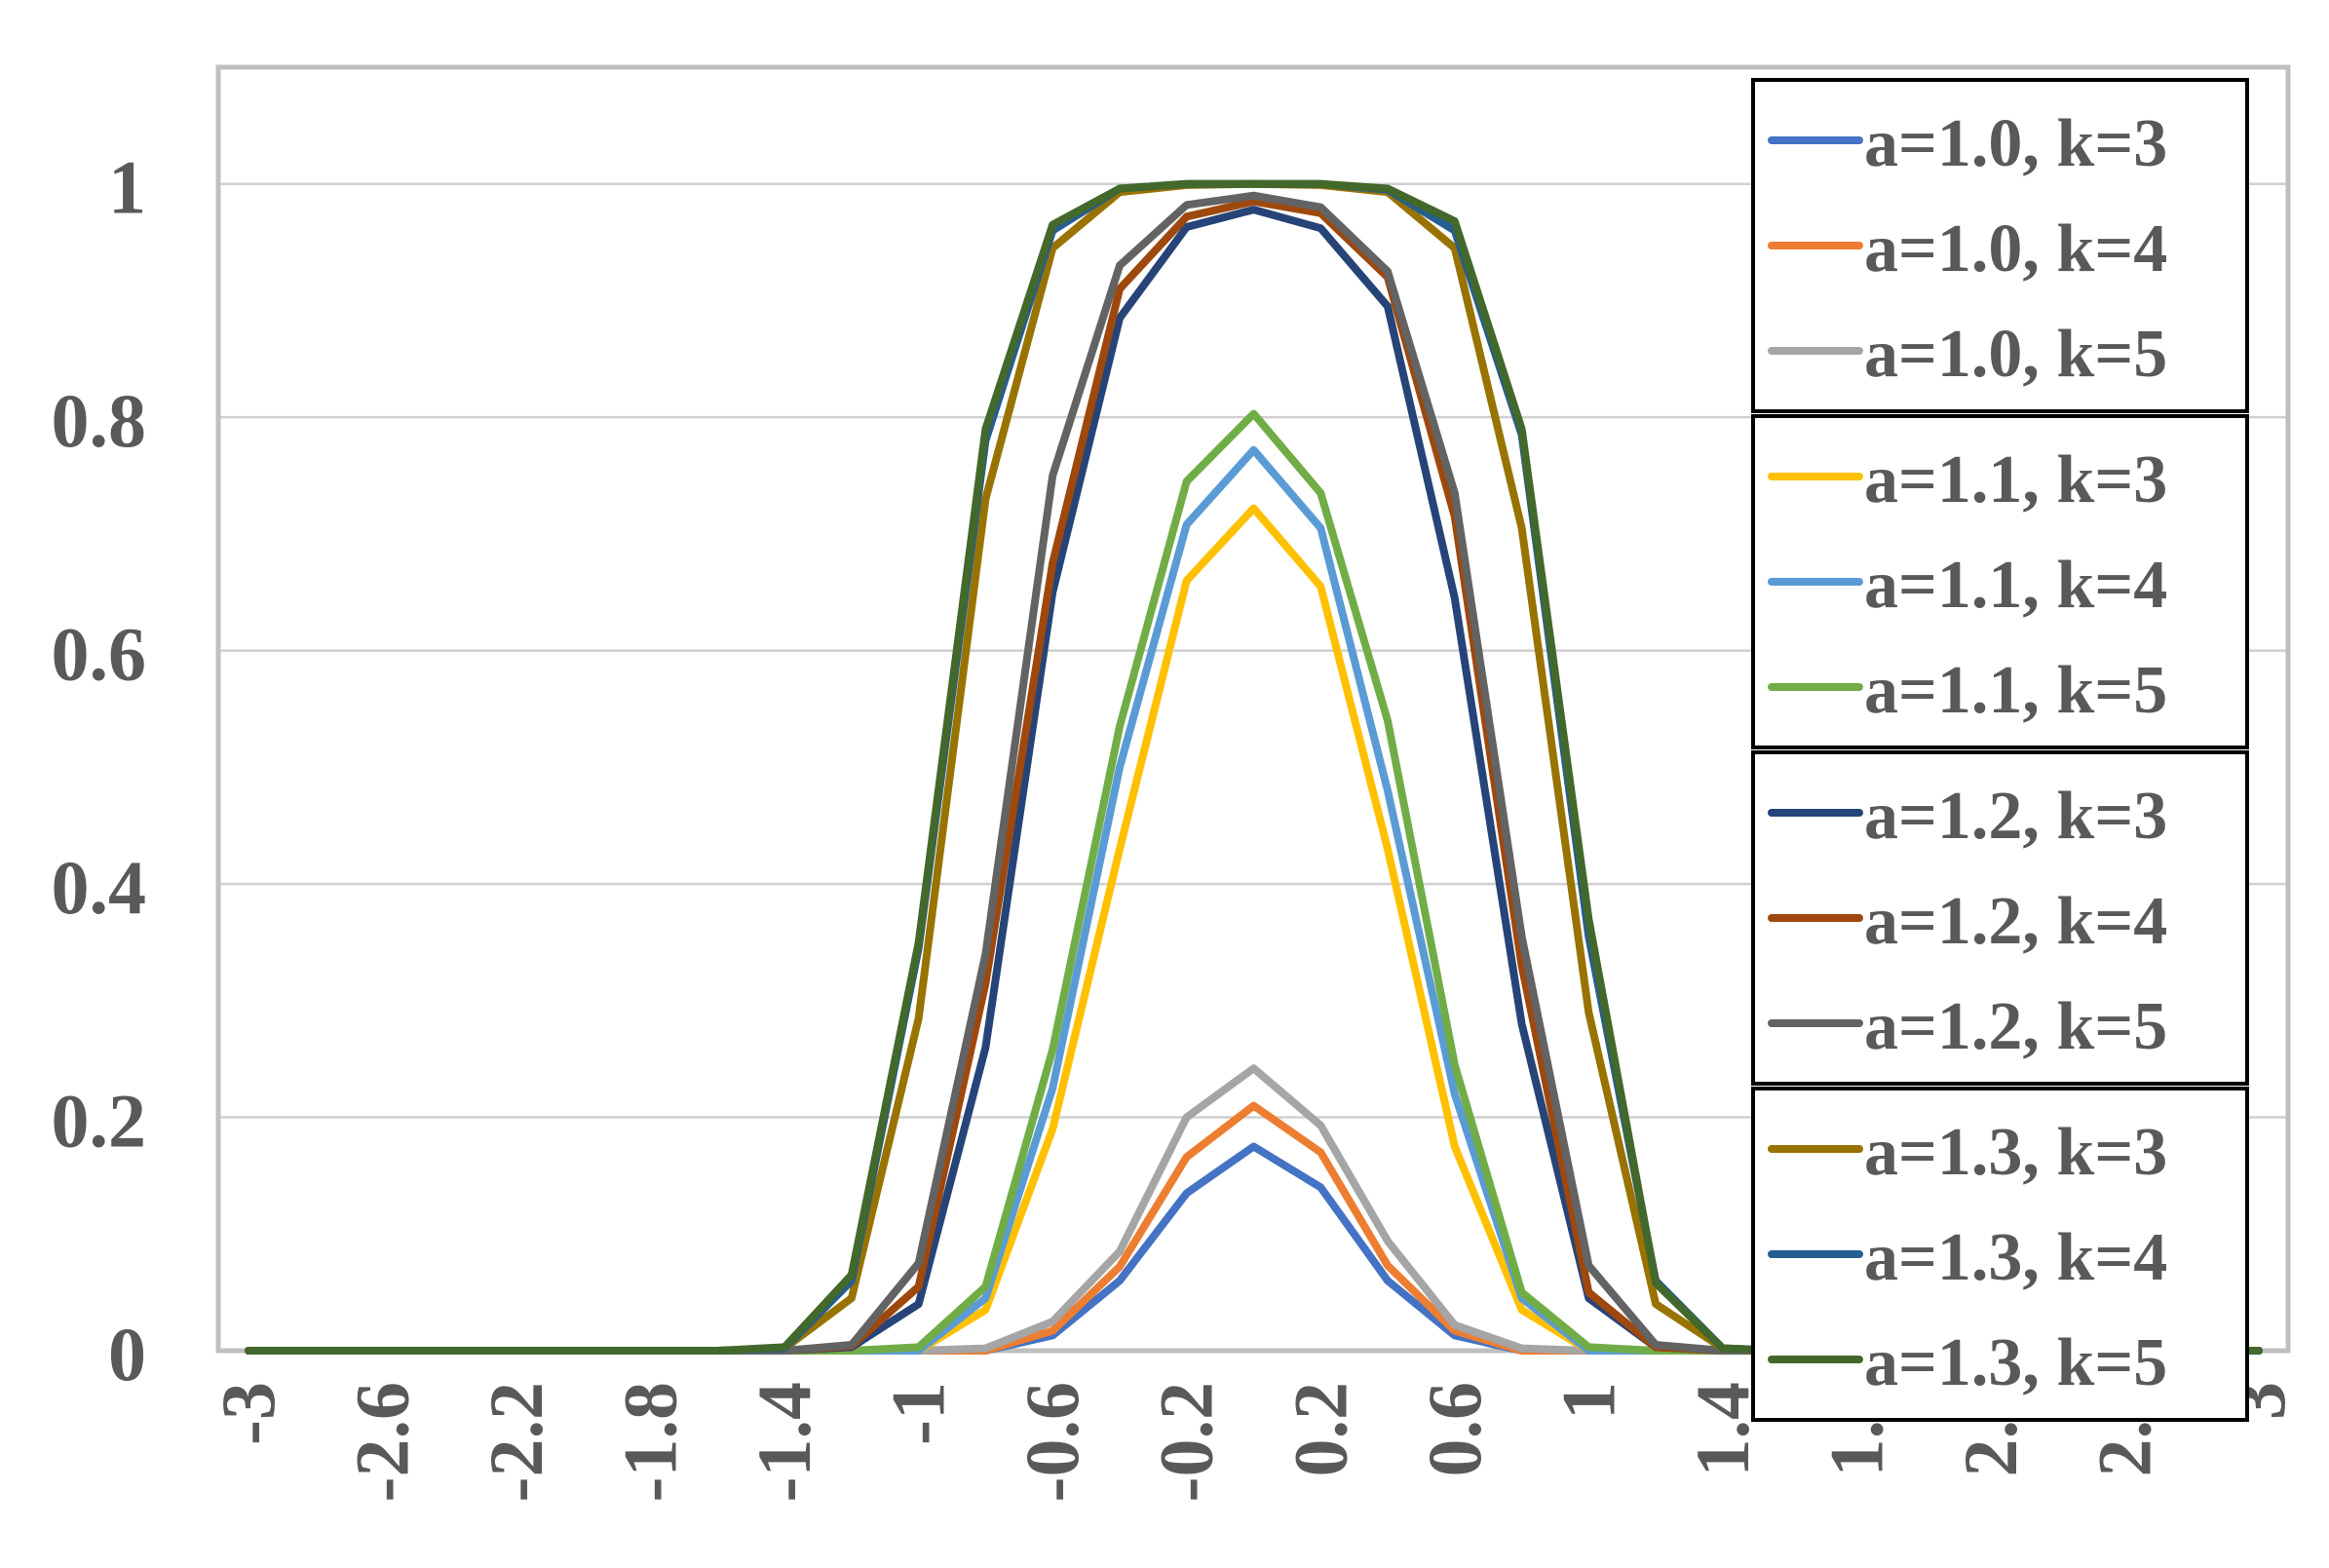 This screenshot has width=2329, height=1568. Describe the element at coordinates (2016, 1152) in the screenshot. I see `legend-label-10: a=1.3, k=3` at that location.